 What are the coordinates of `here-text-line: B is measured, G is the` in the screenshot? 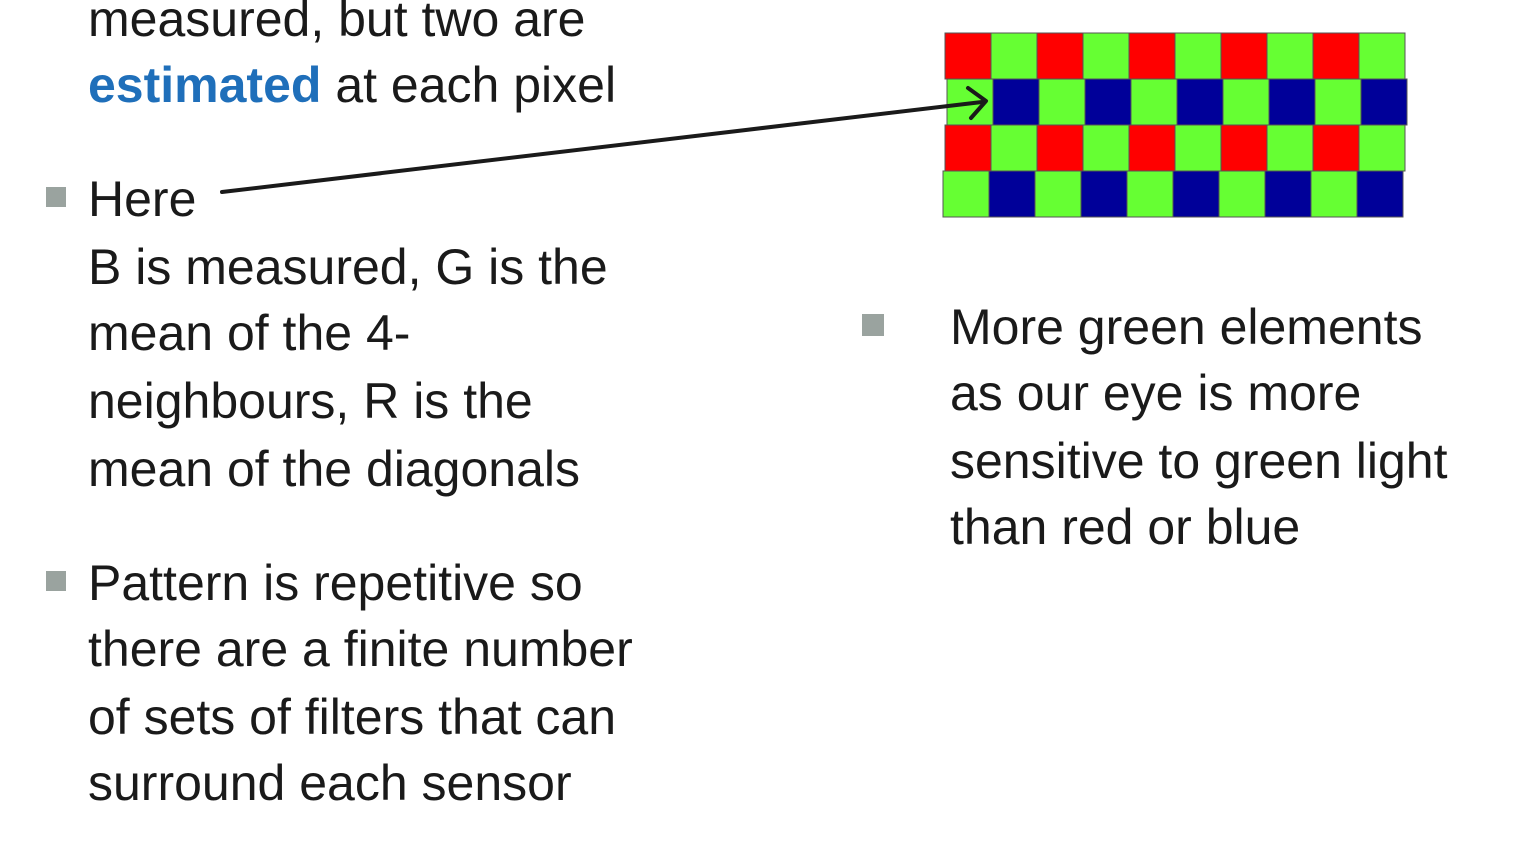 It's located at (348, 267).